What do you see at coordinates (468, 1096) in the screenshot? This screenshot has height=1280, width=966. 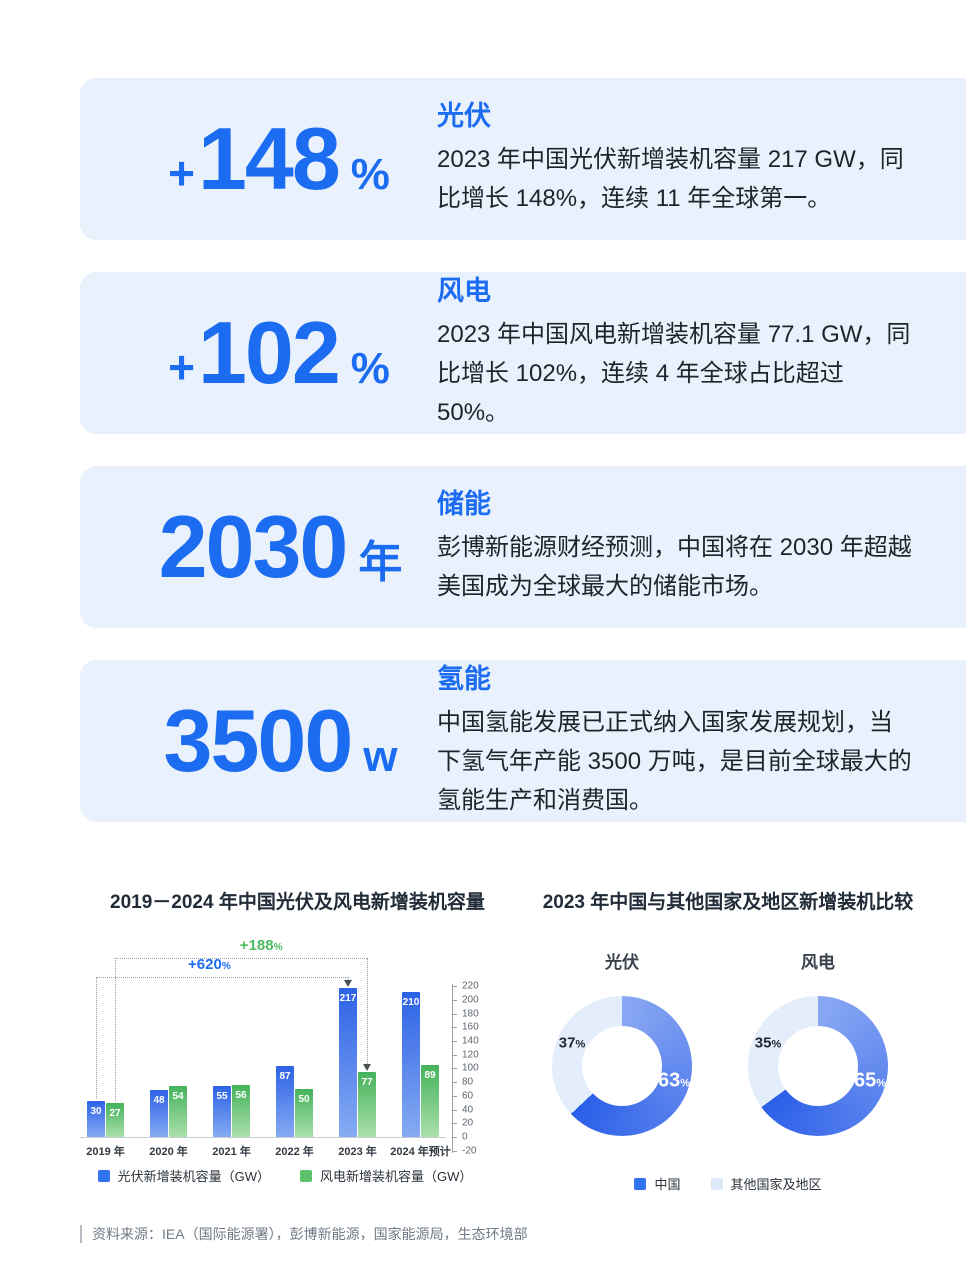 I see `y-axis-tick-label: 60` at bounding box center [468, 1096].